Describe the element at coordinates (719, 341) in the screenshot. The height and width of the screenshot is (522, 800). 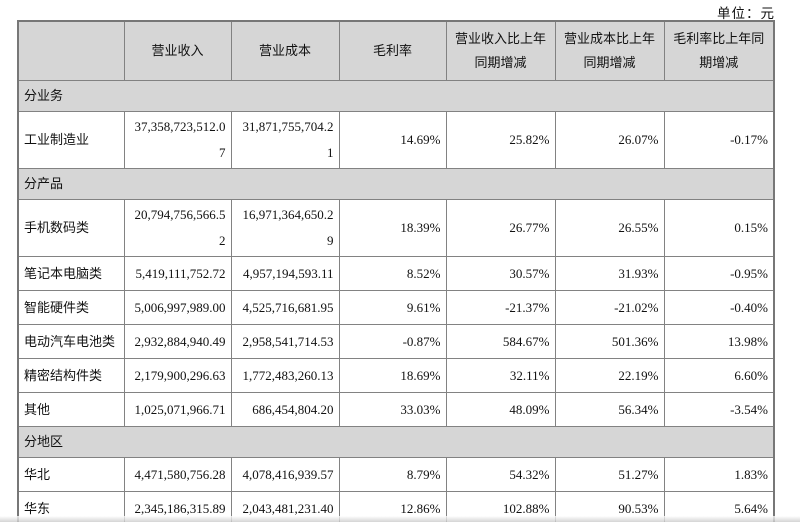
I see `percent-cell: 13.98%` at that location.